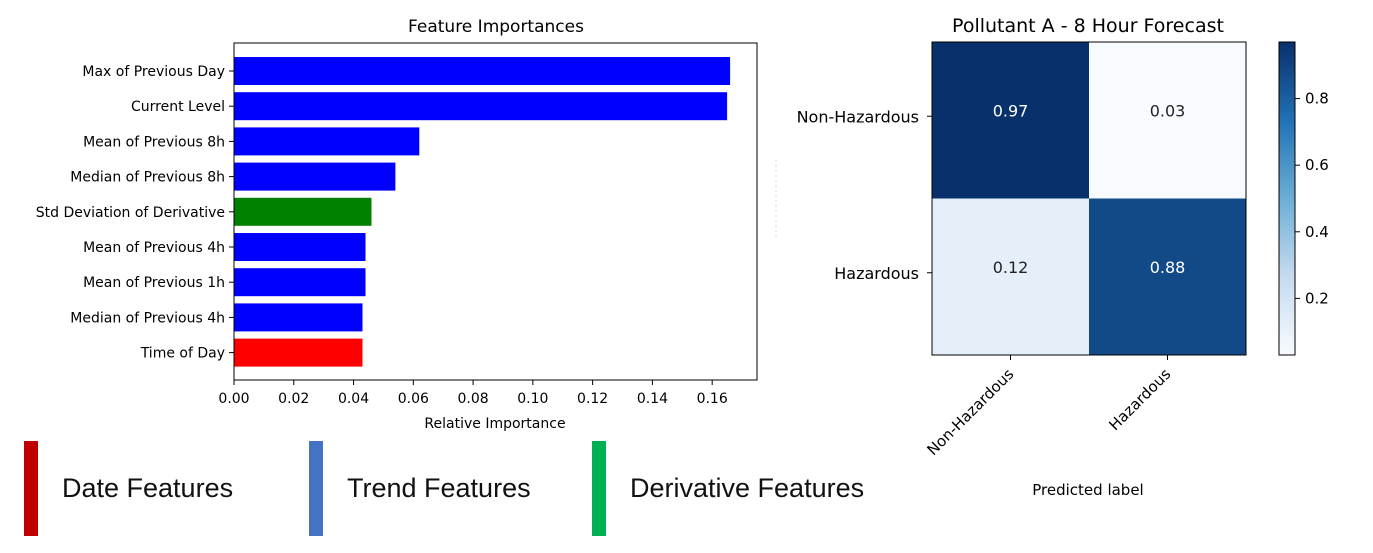  Describe the element at coordinates (496, 27) in the screenshot. I see `bar-chart-title: Feature Importances` at that location.